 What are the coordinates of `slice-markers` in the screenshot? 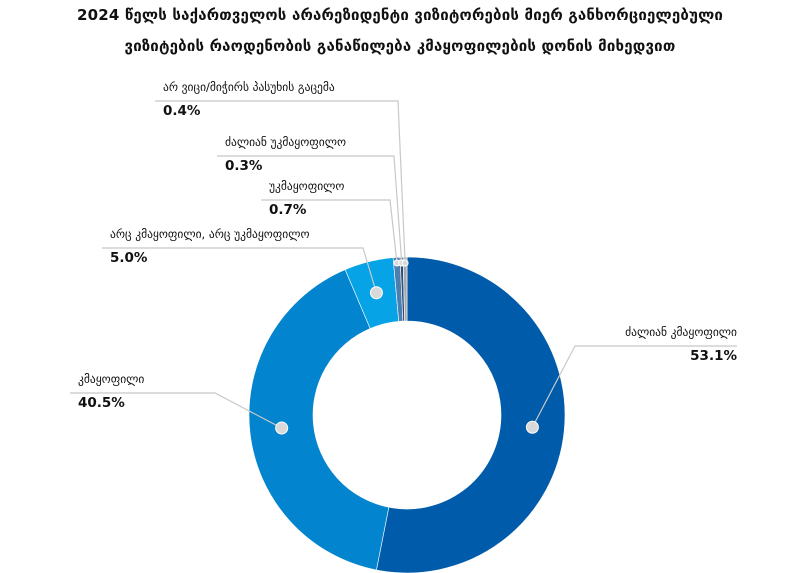 It's located at (407, 347).